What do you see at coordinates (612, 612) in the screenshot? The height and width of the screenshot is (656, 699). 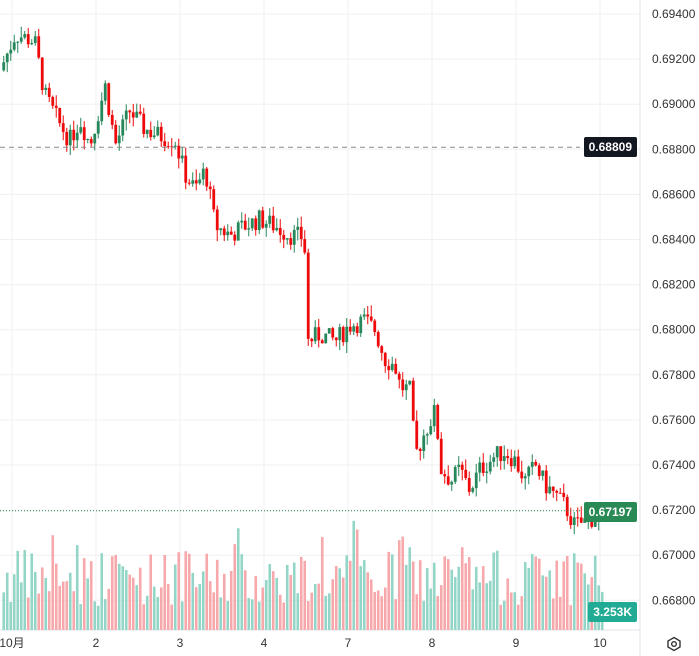 I see `volume-badge: 3.253K` at bounding box center [612, 612].